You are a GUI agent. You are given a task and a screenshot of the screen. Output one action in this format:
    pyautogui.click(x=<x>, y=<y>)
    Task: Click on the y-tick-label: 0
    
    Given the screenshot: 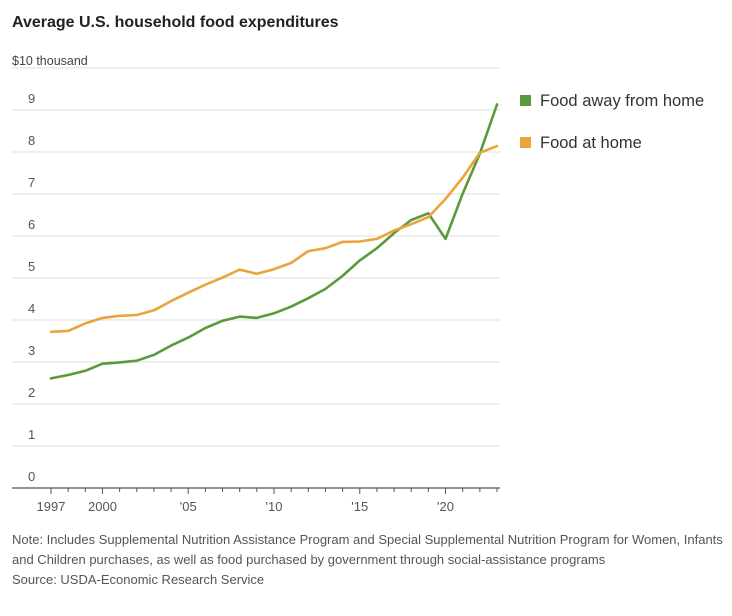 What is the action you would take?
    pyautogui.click(x=31, y=476)
    